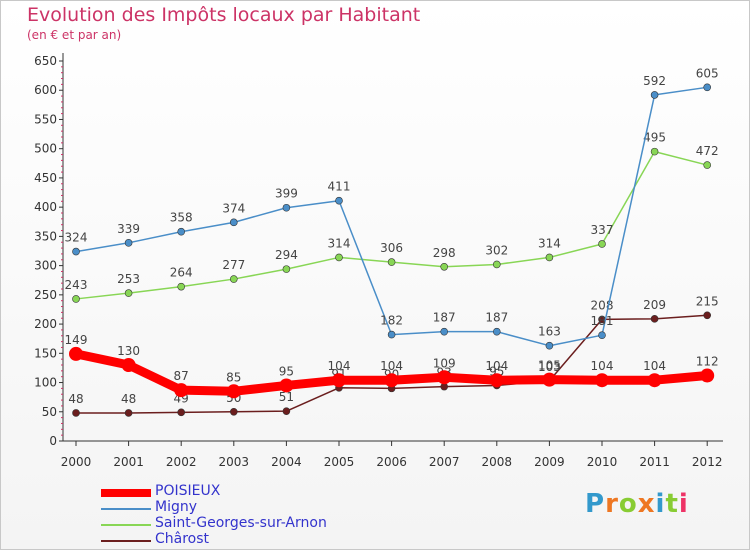 The image size is (750, 551). What do you see at coordinates (646, 504) in the screenshot?
I see `logo-letter: x` at bounding box center [646, 504].